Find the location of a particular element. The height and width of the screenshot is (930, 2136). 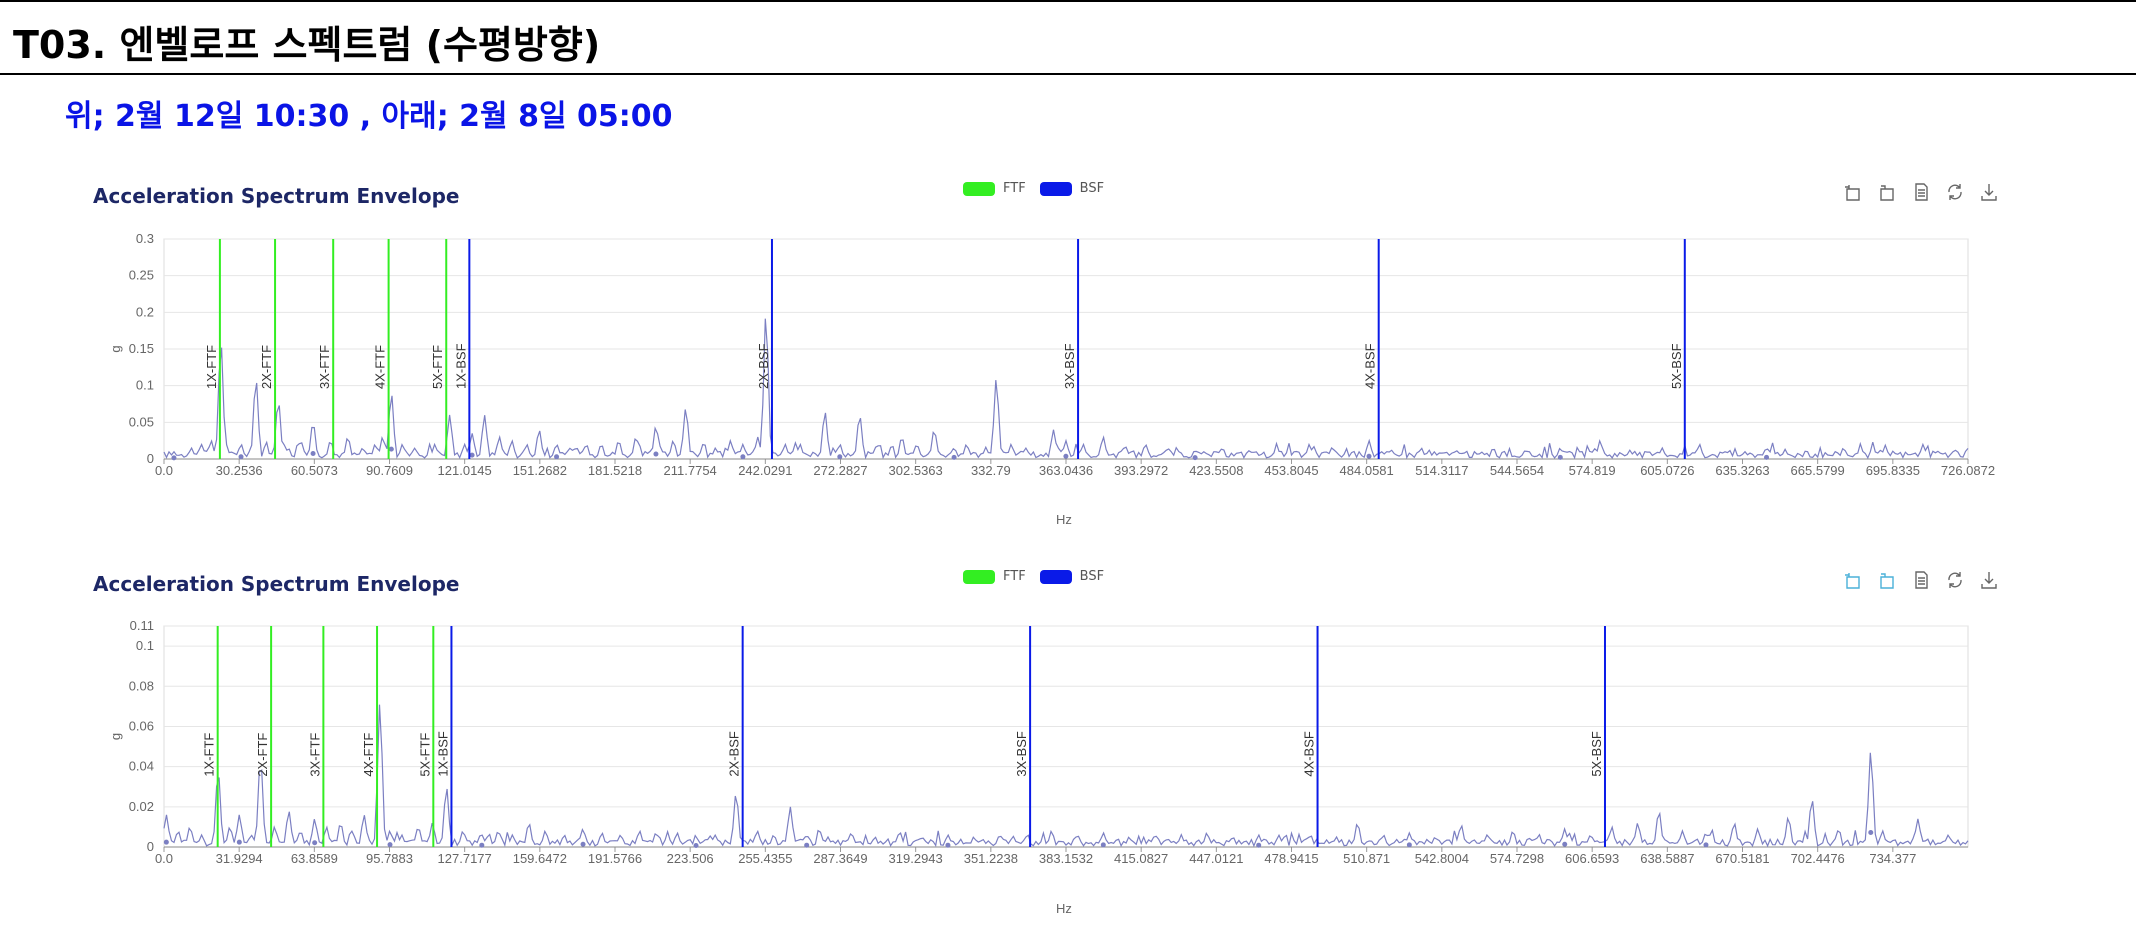

data-view-icon is located at coordinates (1921, 580).